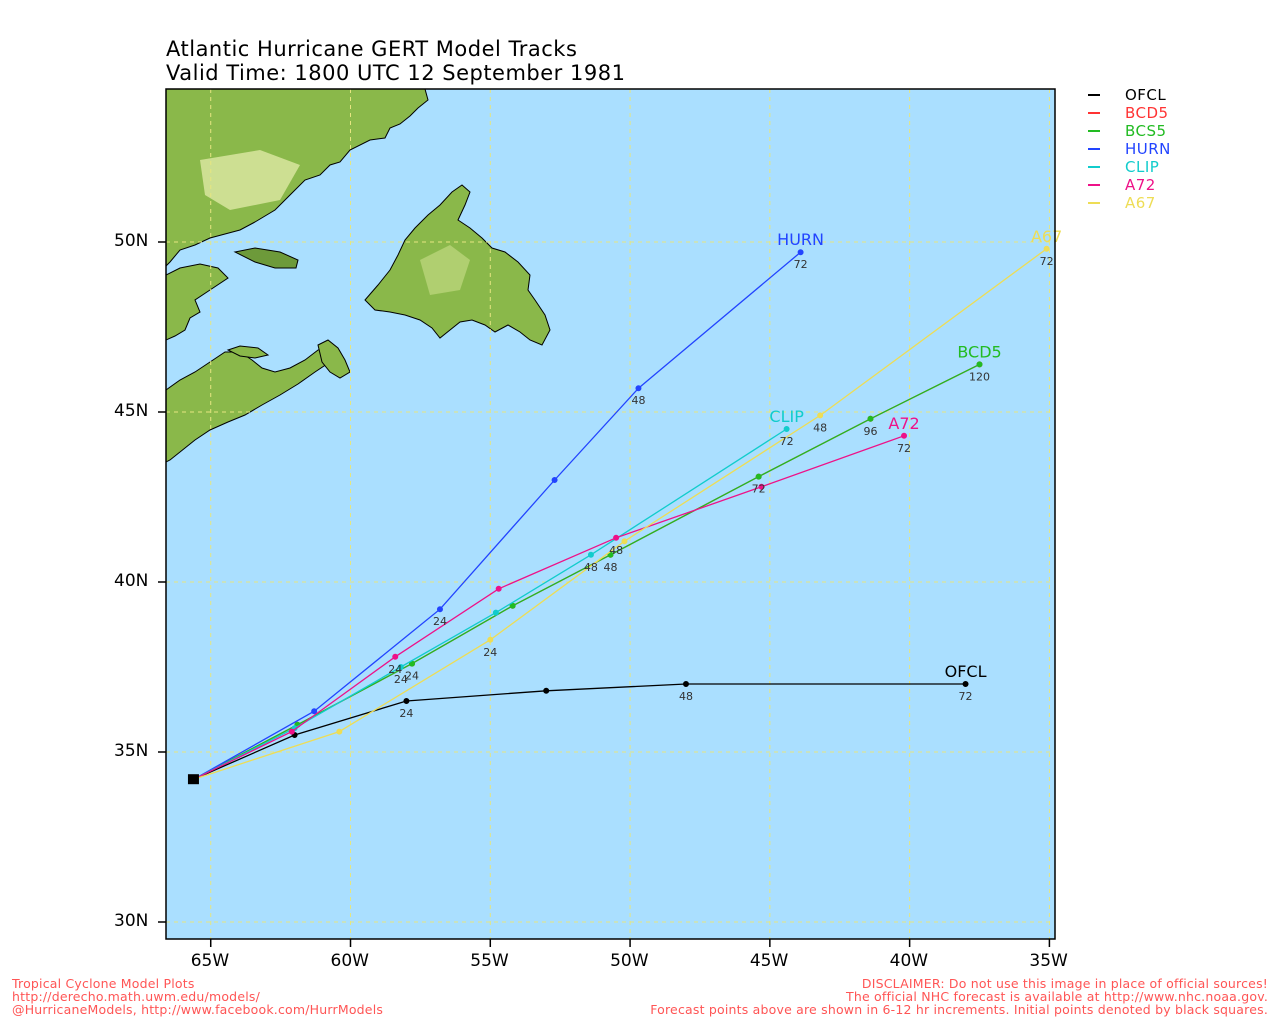 This screenshot has height=1024, width=1280. What do you see at coordinates (1140, 185) in the screenshot?
I see `legend-label: A72` at bounding box center [1140, 185].